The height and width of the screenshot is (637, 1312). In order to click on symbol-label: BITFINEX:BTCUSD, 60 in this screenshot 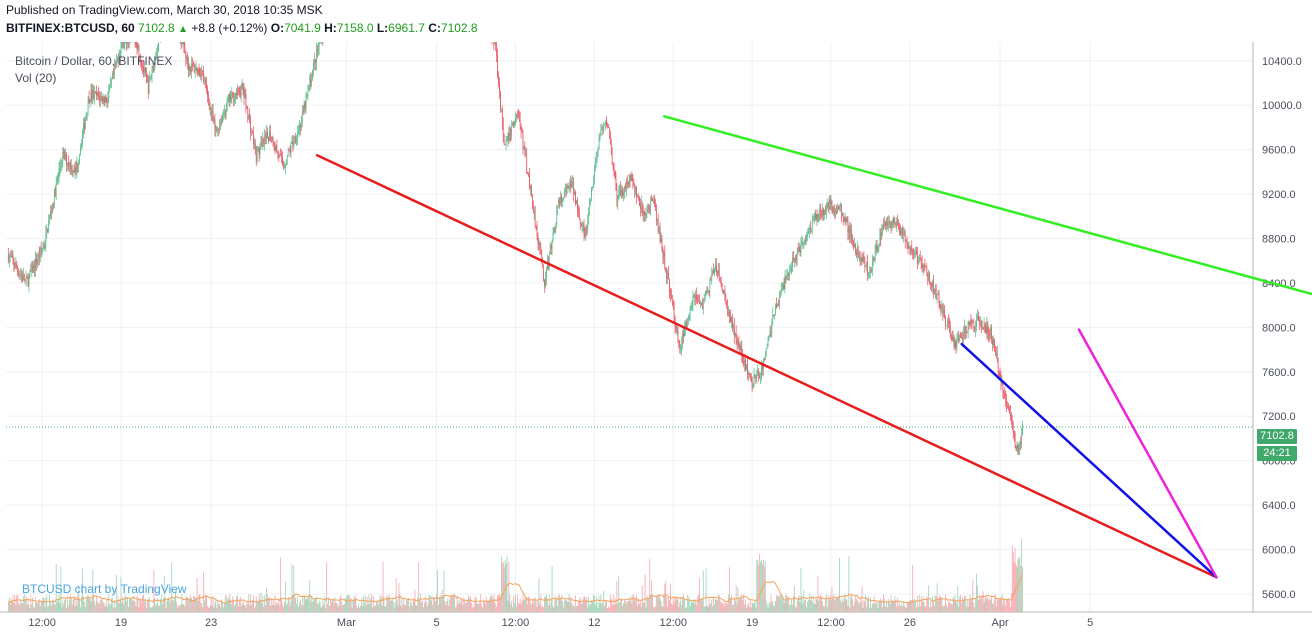, I will do `click(70, 28)`.